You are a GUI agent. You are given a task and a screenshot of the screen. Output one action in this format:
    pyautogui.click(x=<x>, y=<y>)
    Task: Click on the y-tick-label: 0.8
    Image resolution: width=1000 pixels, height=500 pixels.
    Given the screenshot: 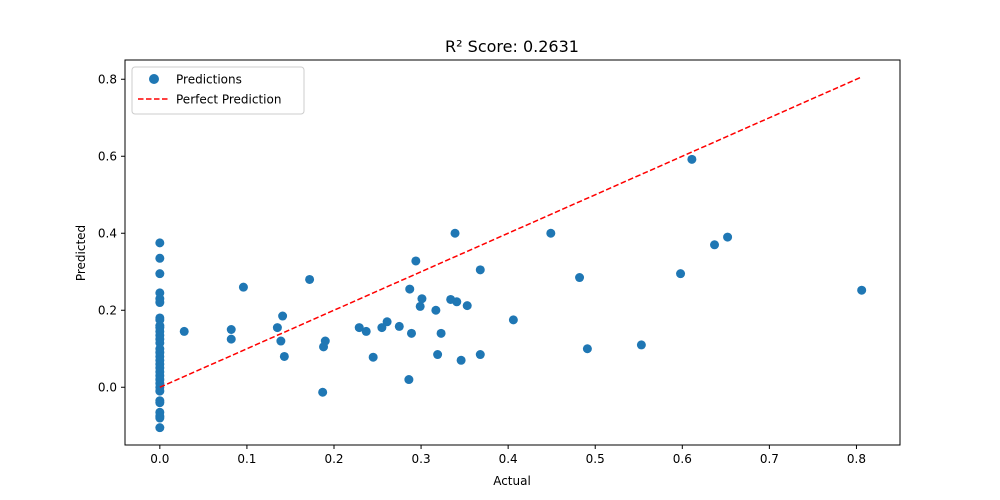 What is the action you would take?
    pyautogui.click(x=107, y=79)
    